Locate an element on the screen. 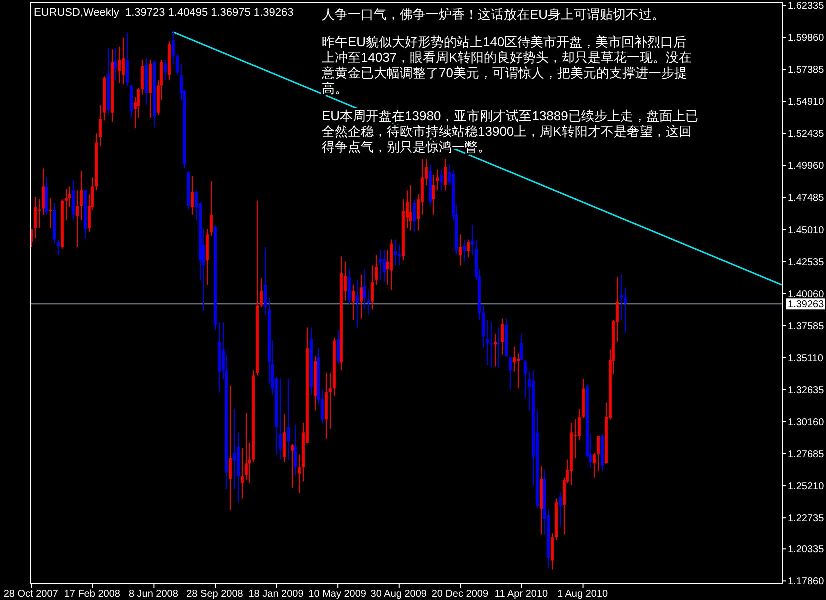  x-tick-label: 20 Dec 2009 is located at coordinates (460, 594).